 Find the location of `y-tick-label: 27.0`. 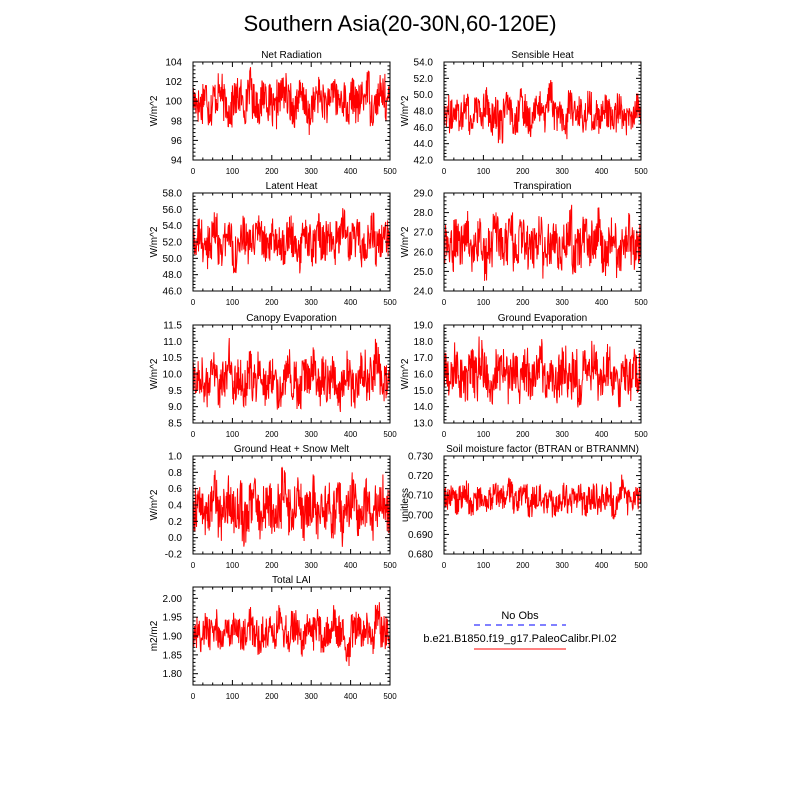

y-tick-label: 27.0 is located at coordinates (424, 233).